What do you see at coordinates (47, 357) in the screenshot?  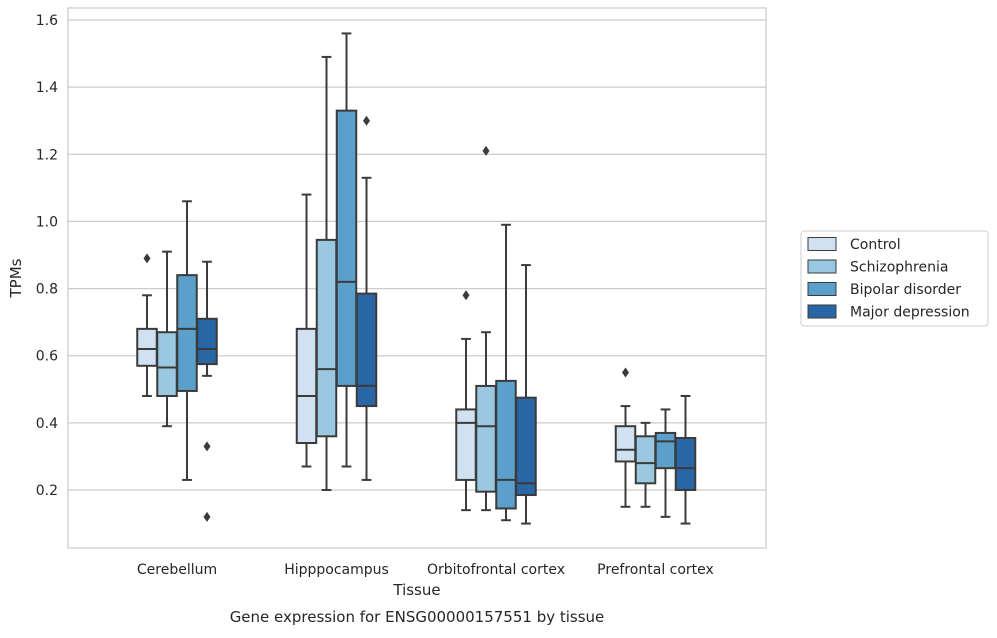 I see `y-tick-label: 0.6` at bounding box center [47, 357].